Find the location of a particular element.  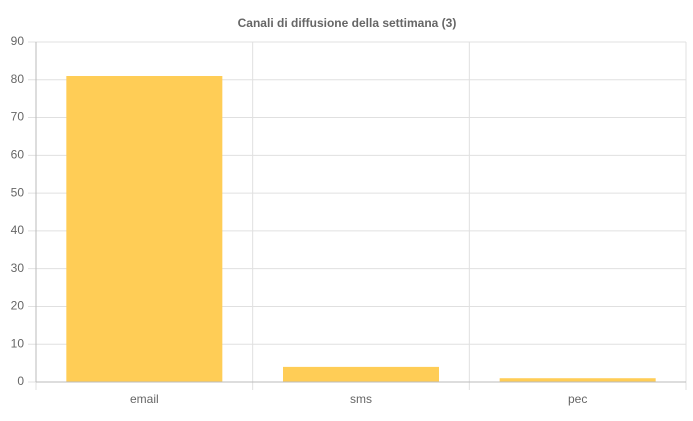

y-tick-label: 70 is located at coordinates (18, 117).